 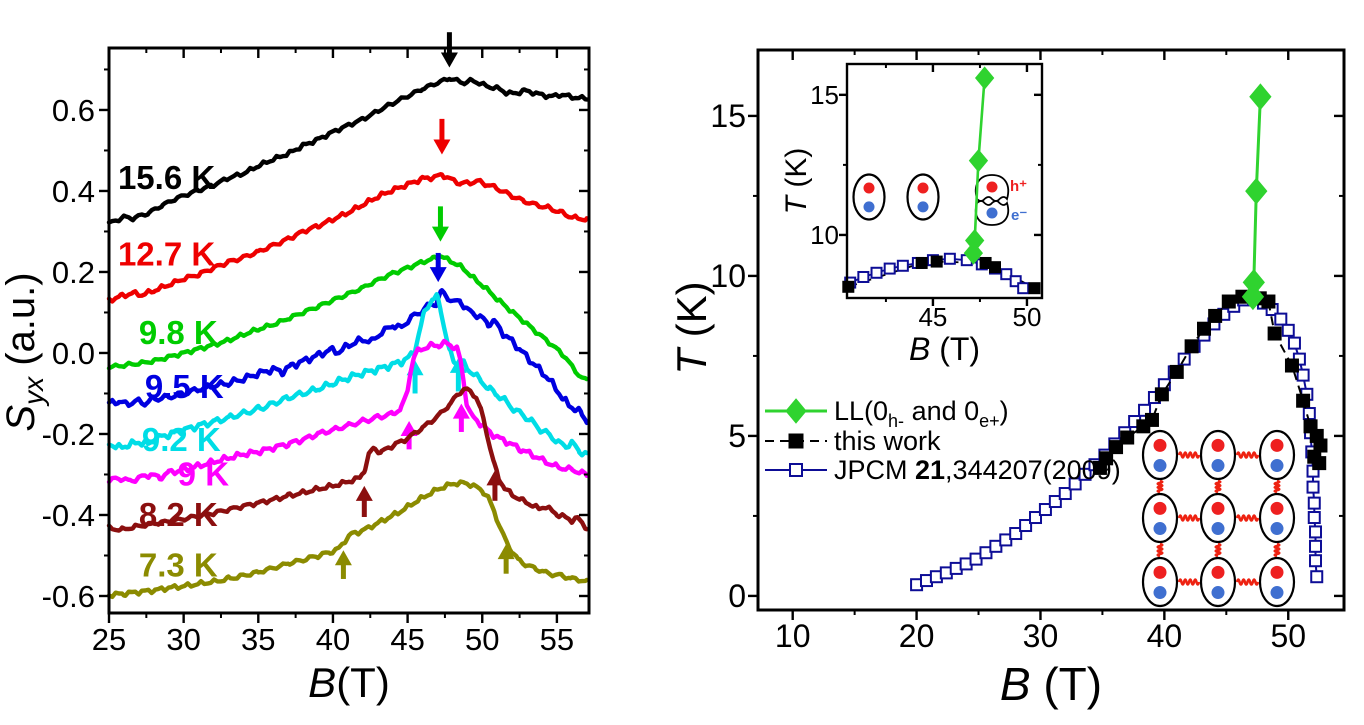 I want to click on x-tick-label: 50, so click(x=1288, y=636).